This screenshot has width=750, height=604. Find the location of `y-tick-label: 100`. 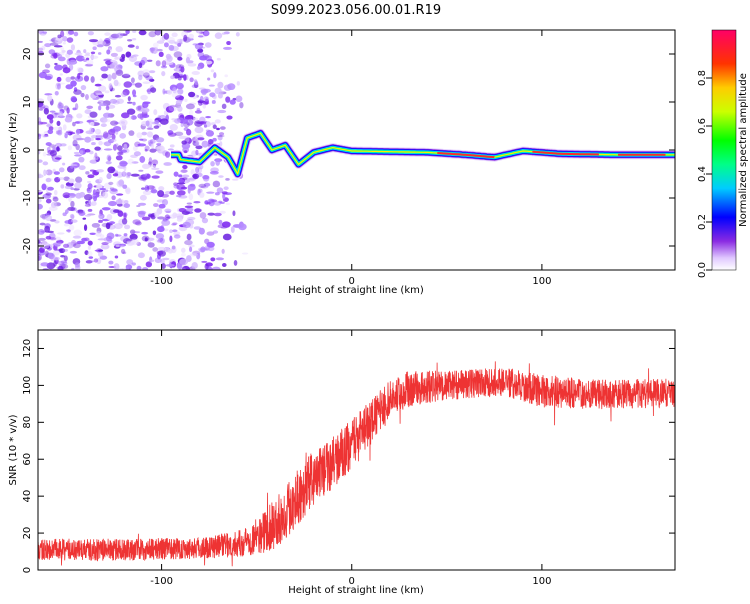

y-tick-label: 100 is located at coordinates (27, 385).